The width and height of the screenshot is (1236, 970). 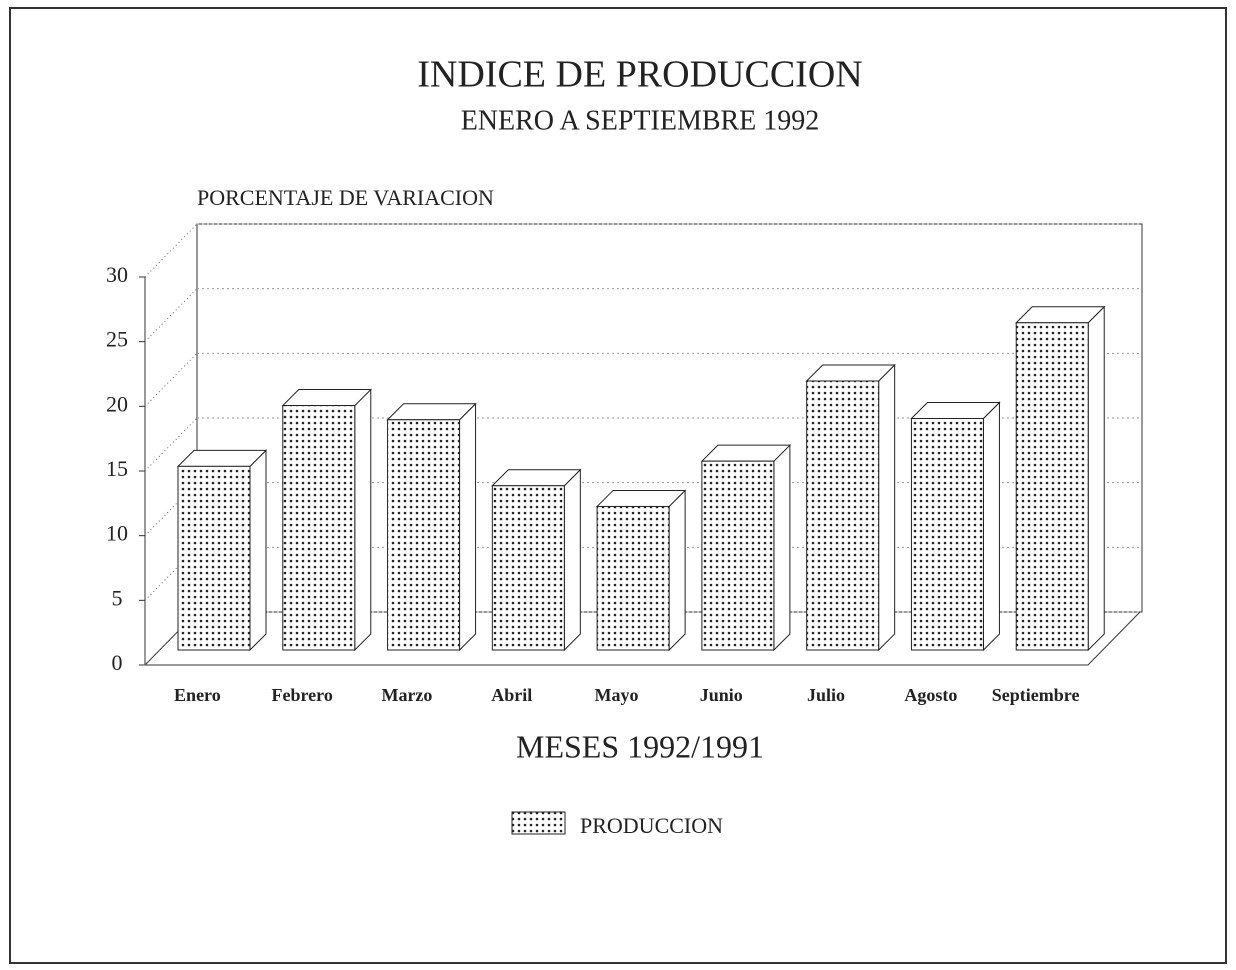 I want to click on legend-label: PRODUCCION, so click(x=651, y=825).